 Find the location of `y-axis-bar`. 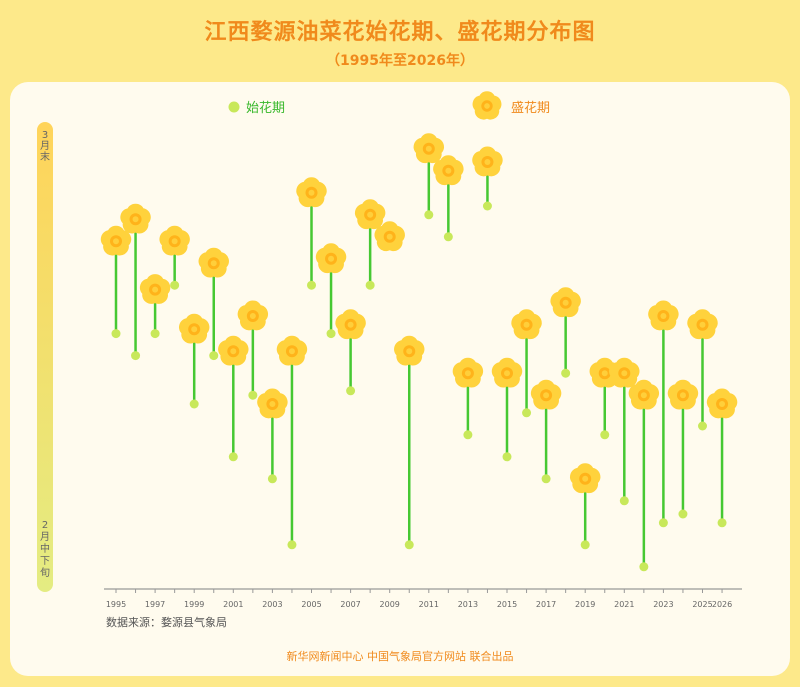

y-axis-bar is located at coordinates (45, 357).